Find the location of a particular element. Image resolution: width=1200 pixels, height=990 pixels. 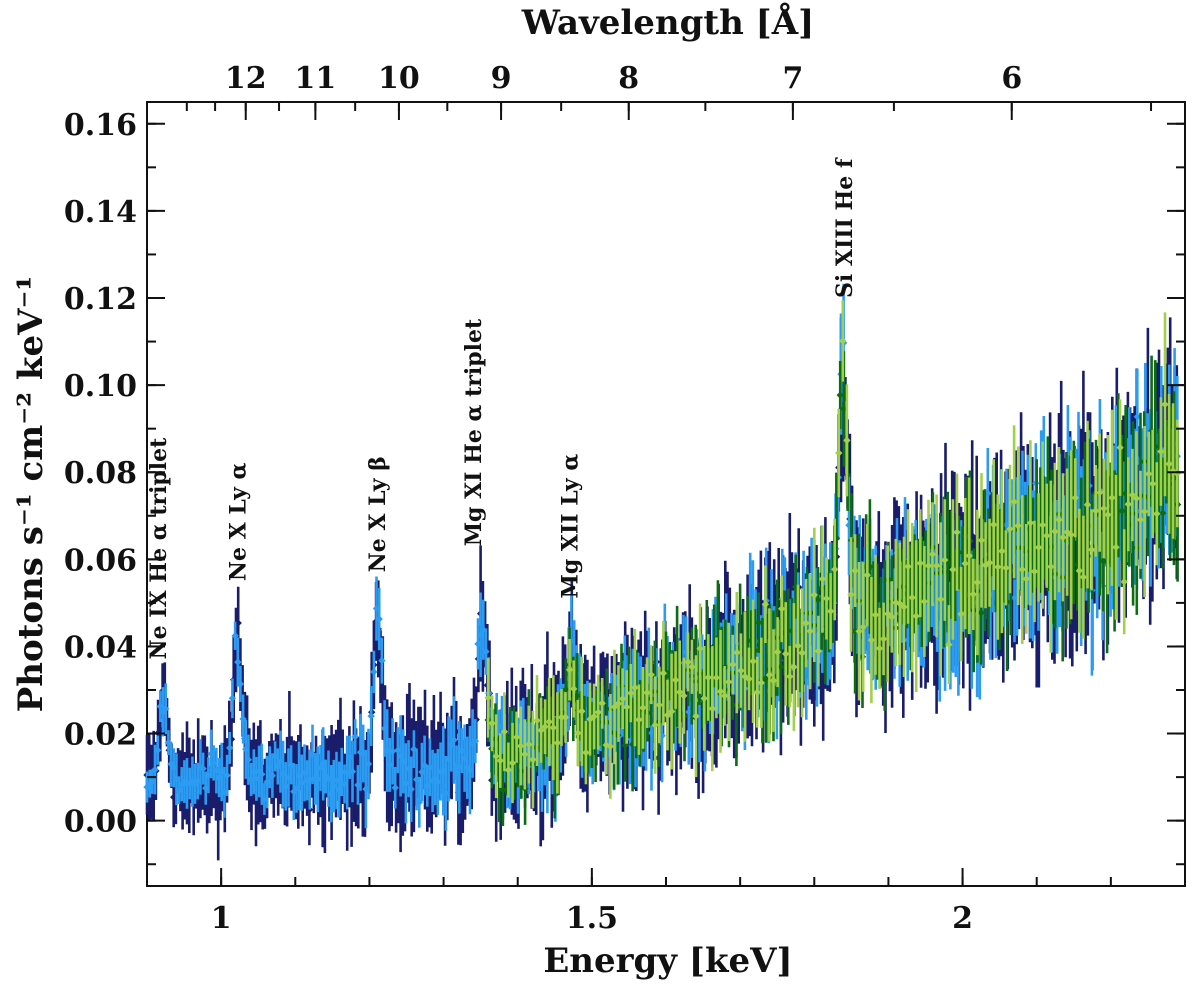

emission-line-label: Si XIII He f is located at coordinates (845, 227).